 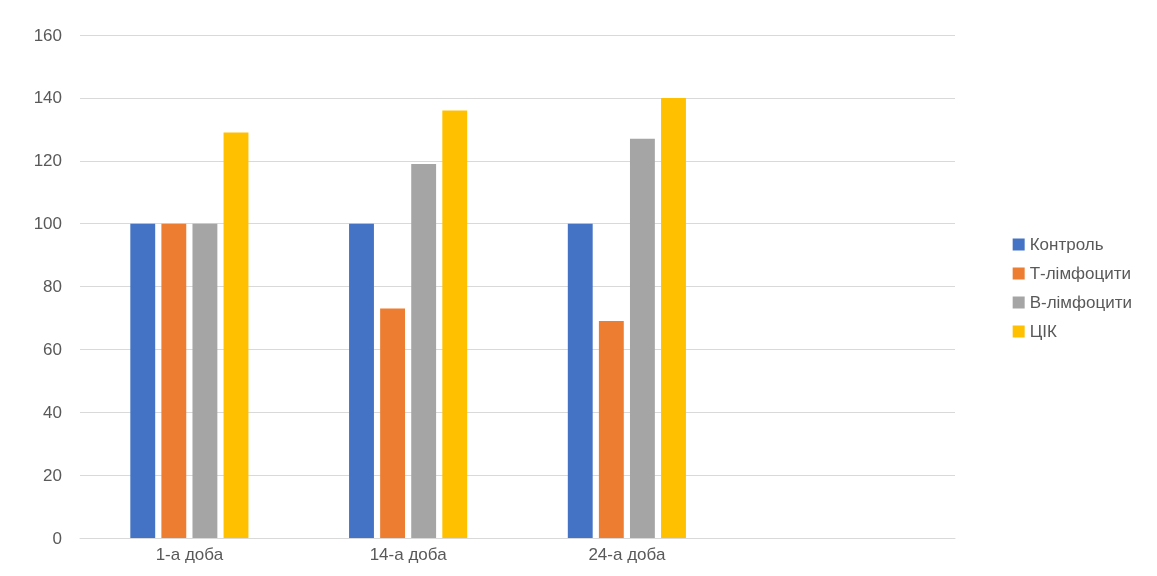 What do you see at coordinates (1080, 273) in the screenshot?
I see `legend-label: Т-лімфоцити` at bounding box center [1080, 273].